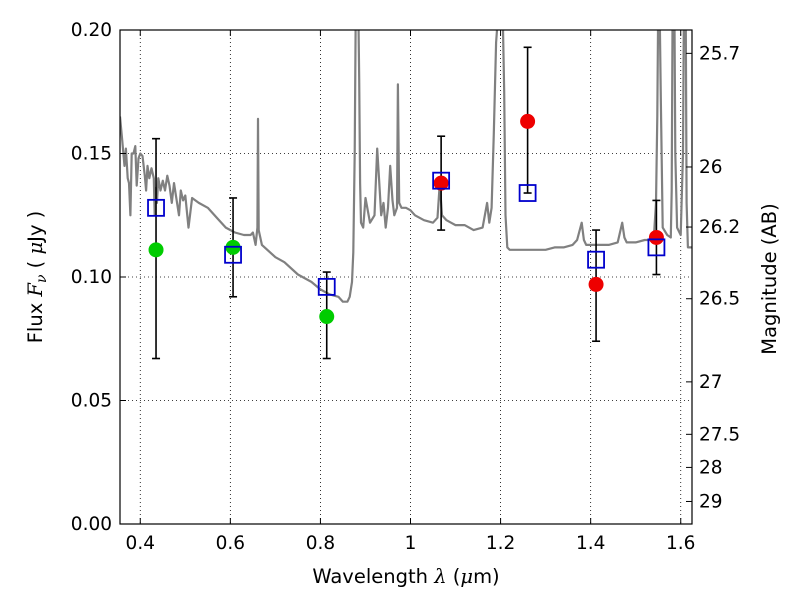 This screenshot has width=800, height=600. I want to click on x-tick-label: 1.6, so click(680, 543).